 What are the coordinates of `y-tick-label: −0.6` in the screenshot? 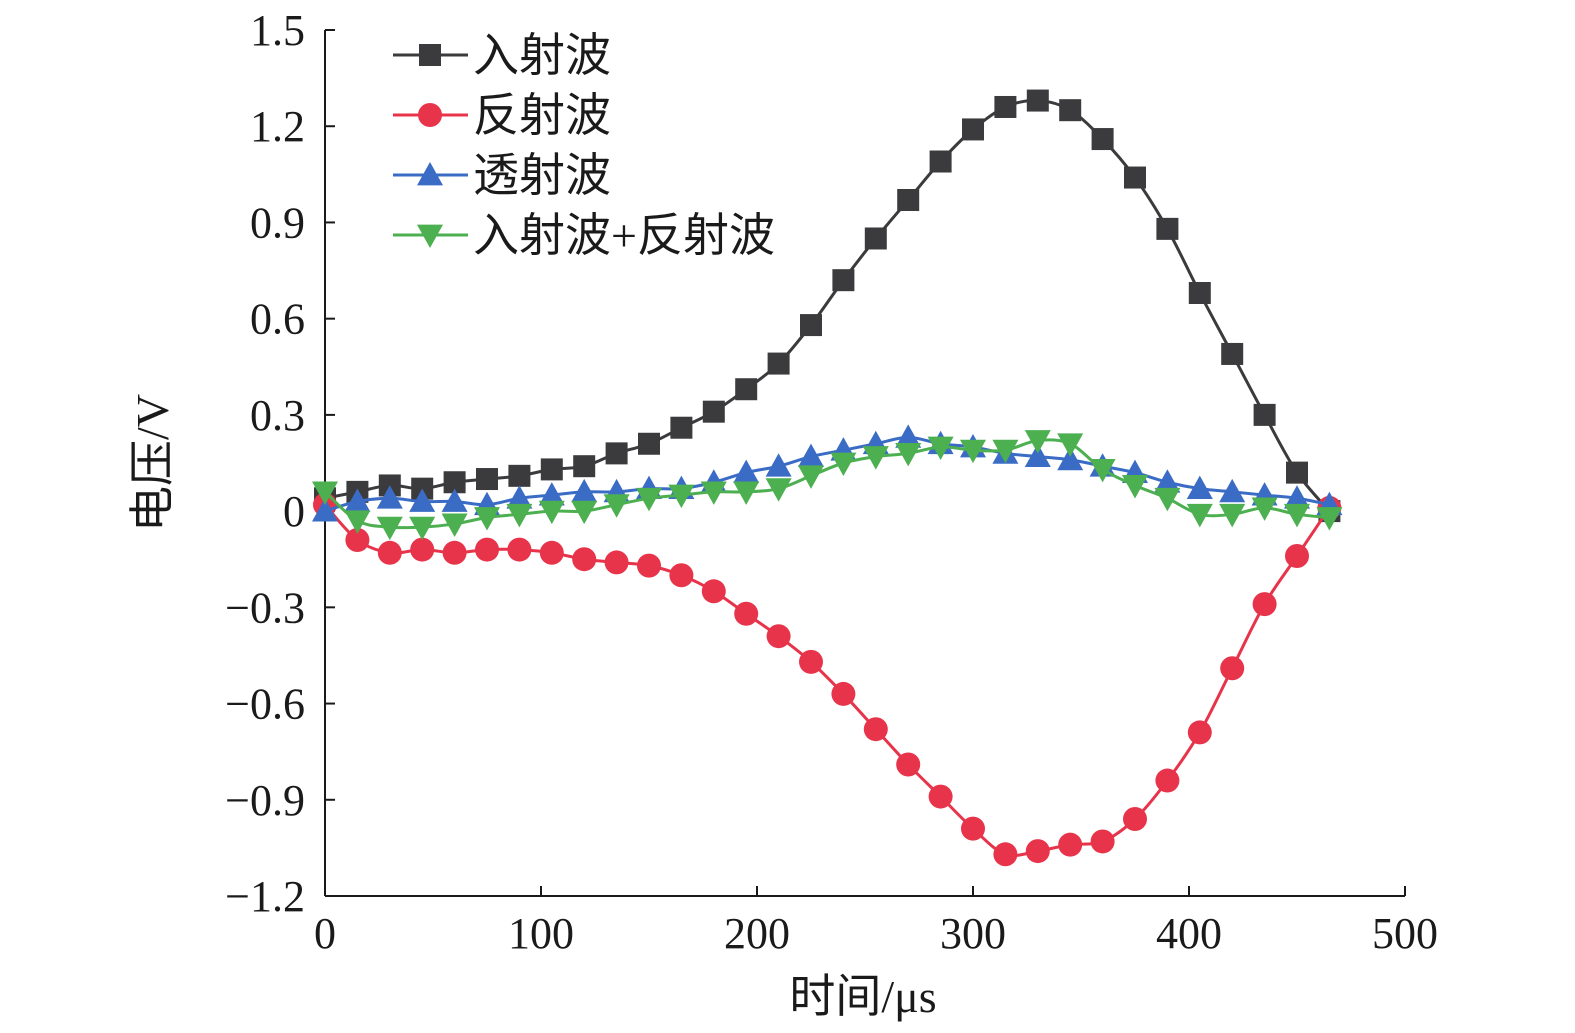 It's located at (265, 704).